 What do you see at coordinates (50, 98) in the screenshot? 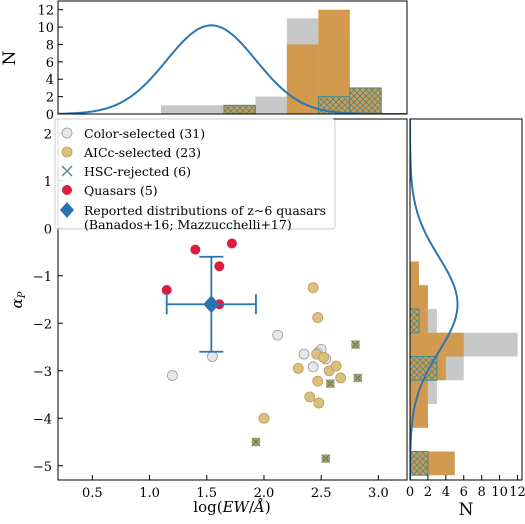
I see `top-y-tick-label: 2` at bounding box center [50, 98].